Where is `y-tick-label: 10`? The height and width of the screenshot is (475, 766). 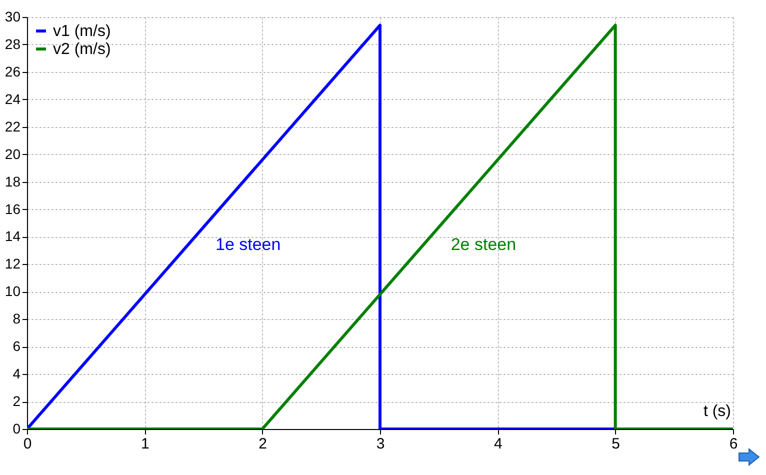 y-tick-label: 10 is located at coordinates (12, 291).